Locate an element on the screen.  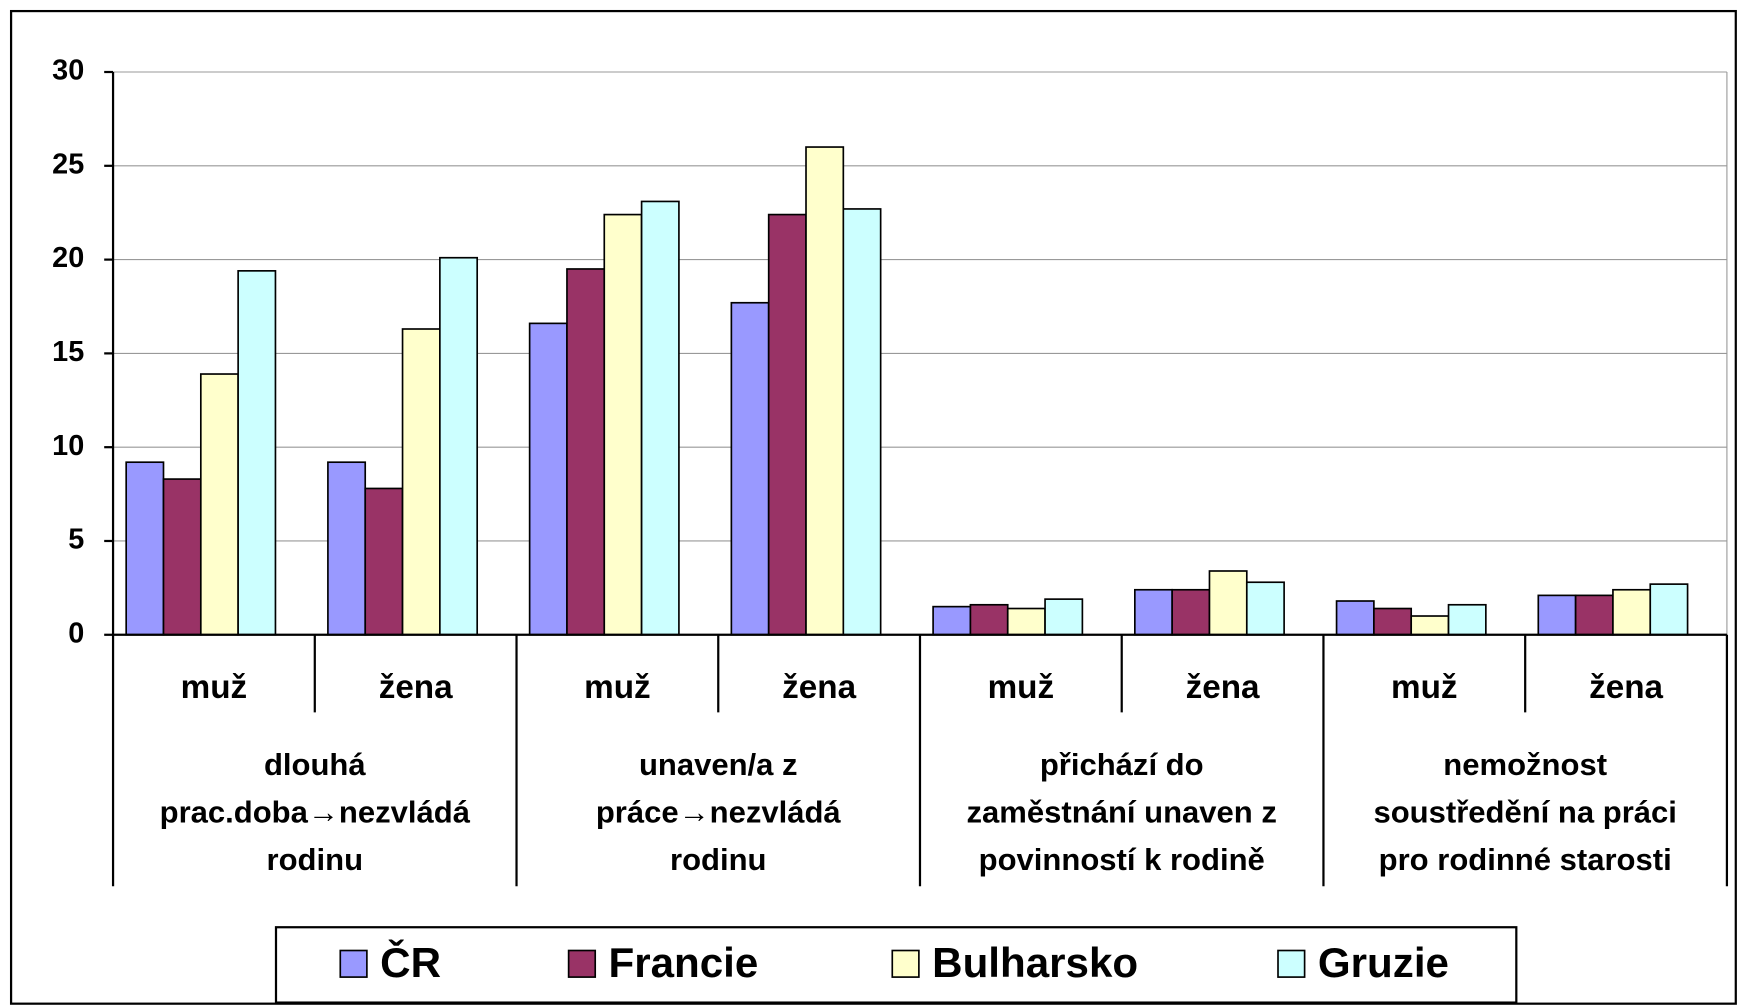
y-tick-label: 20 is located at coordinates (68, 258).